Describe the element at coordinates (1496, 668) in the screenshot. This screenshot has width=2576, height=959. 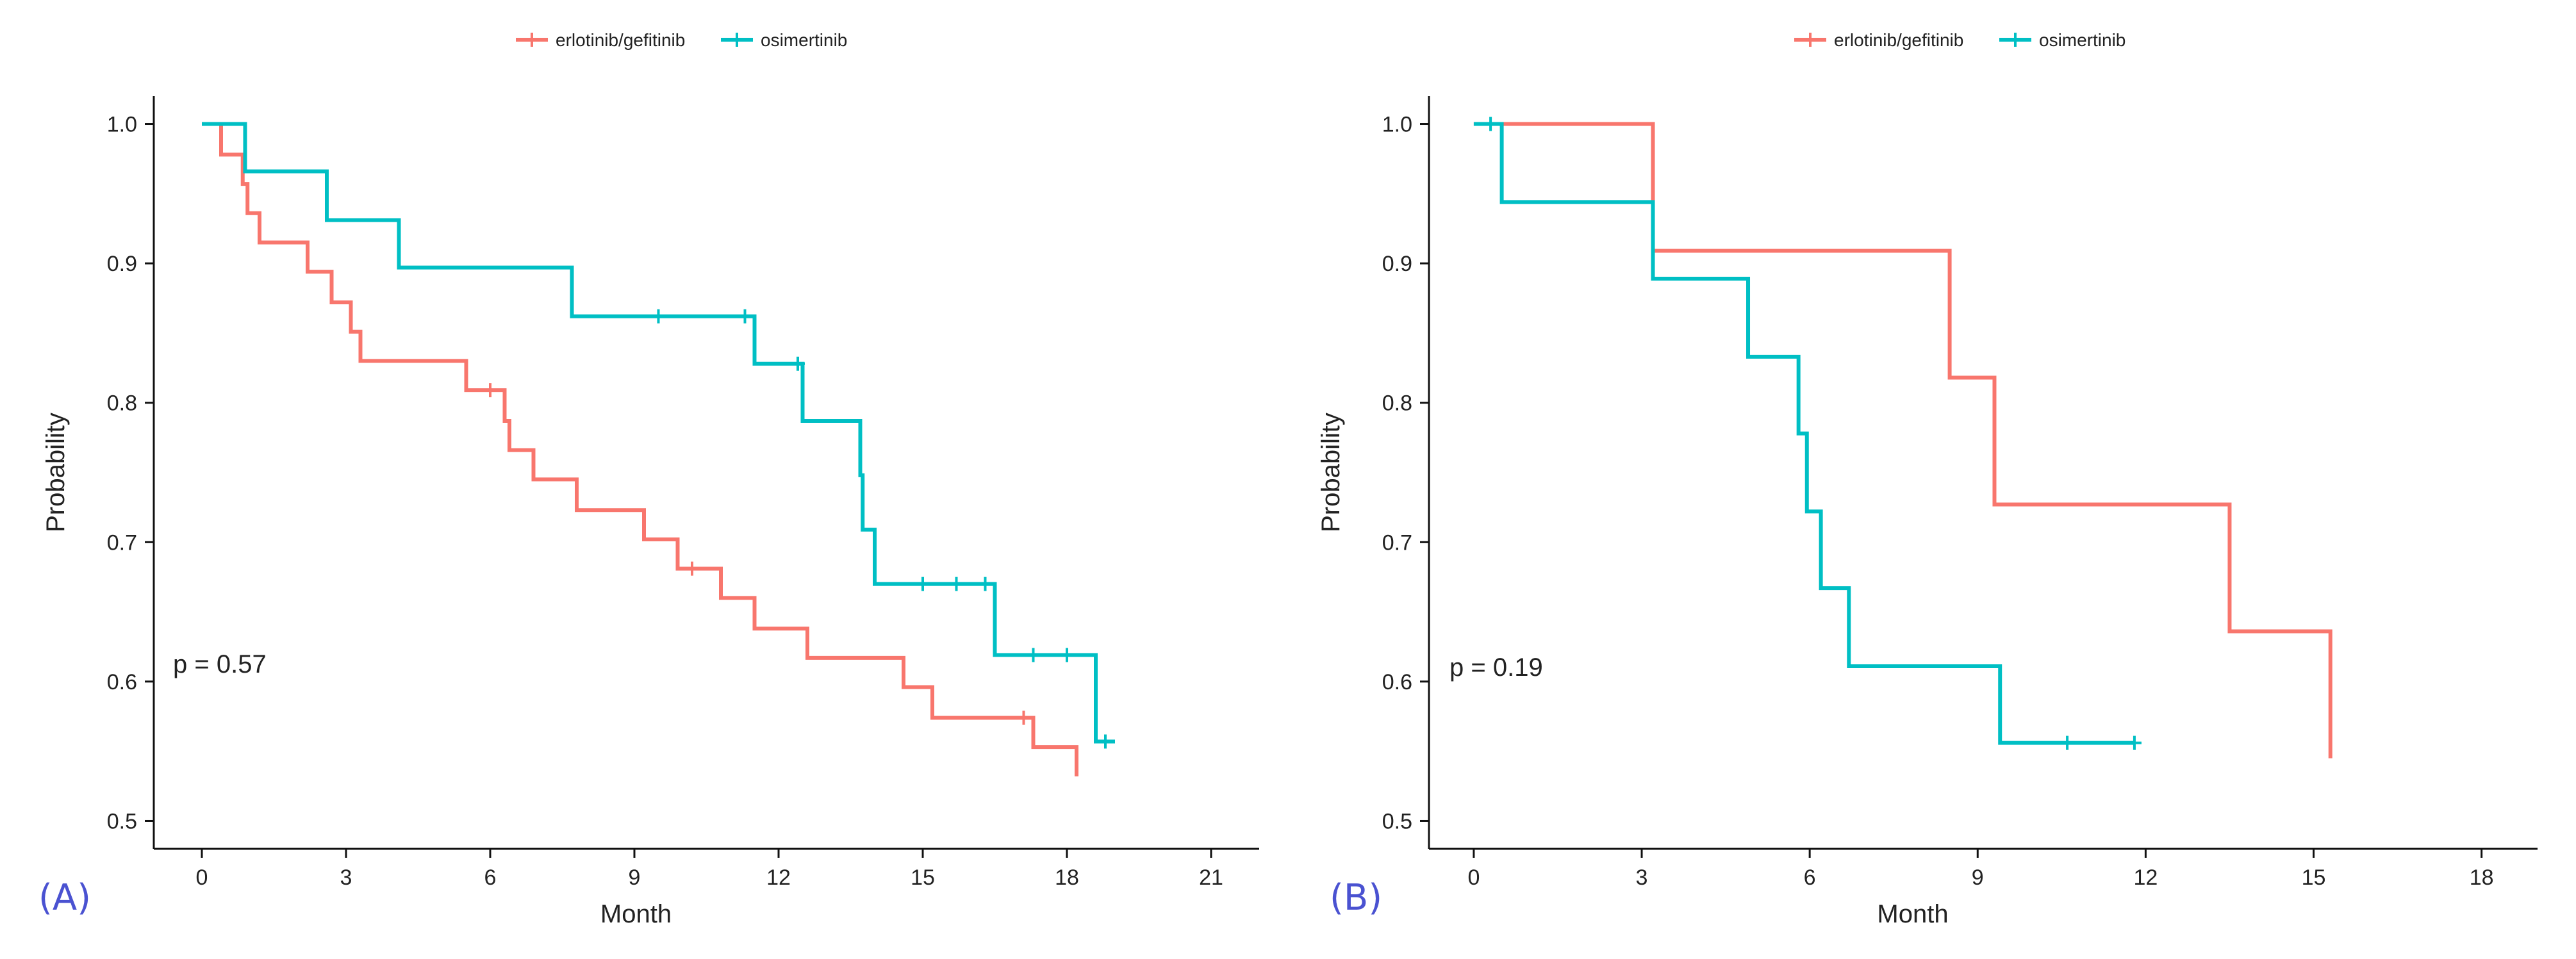
I see `p-value-annotation: p = 0.19` at that location.